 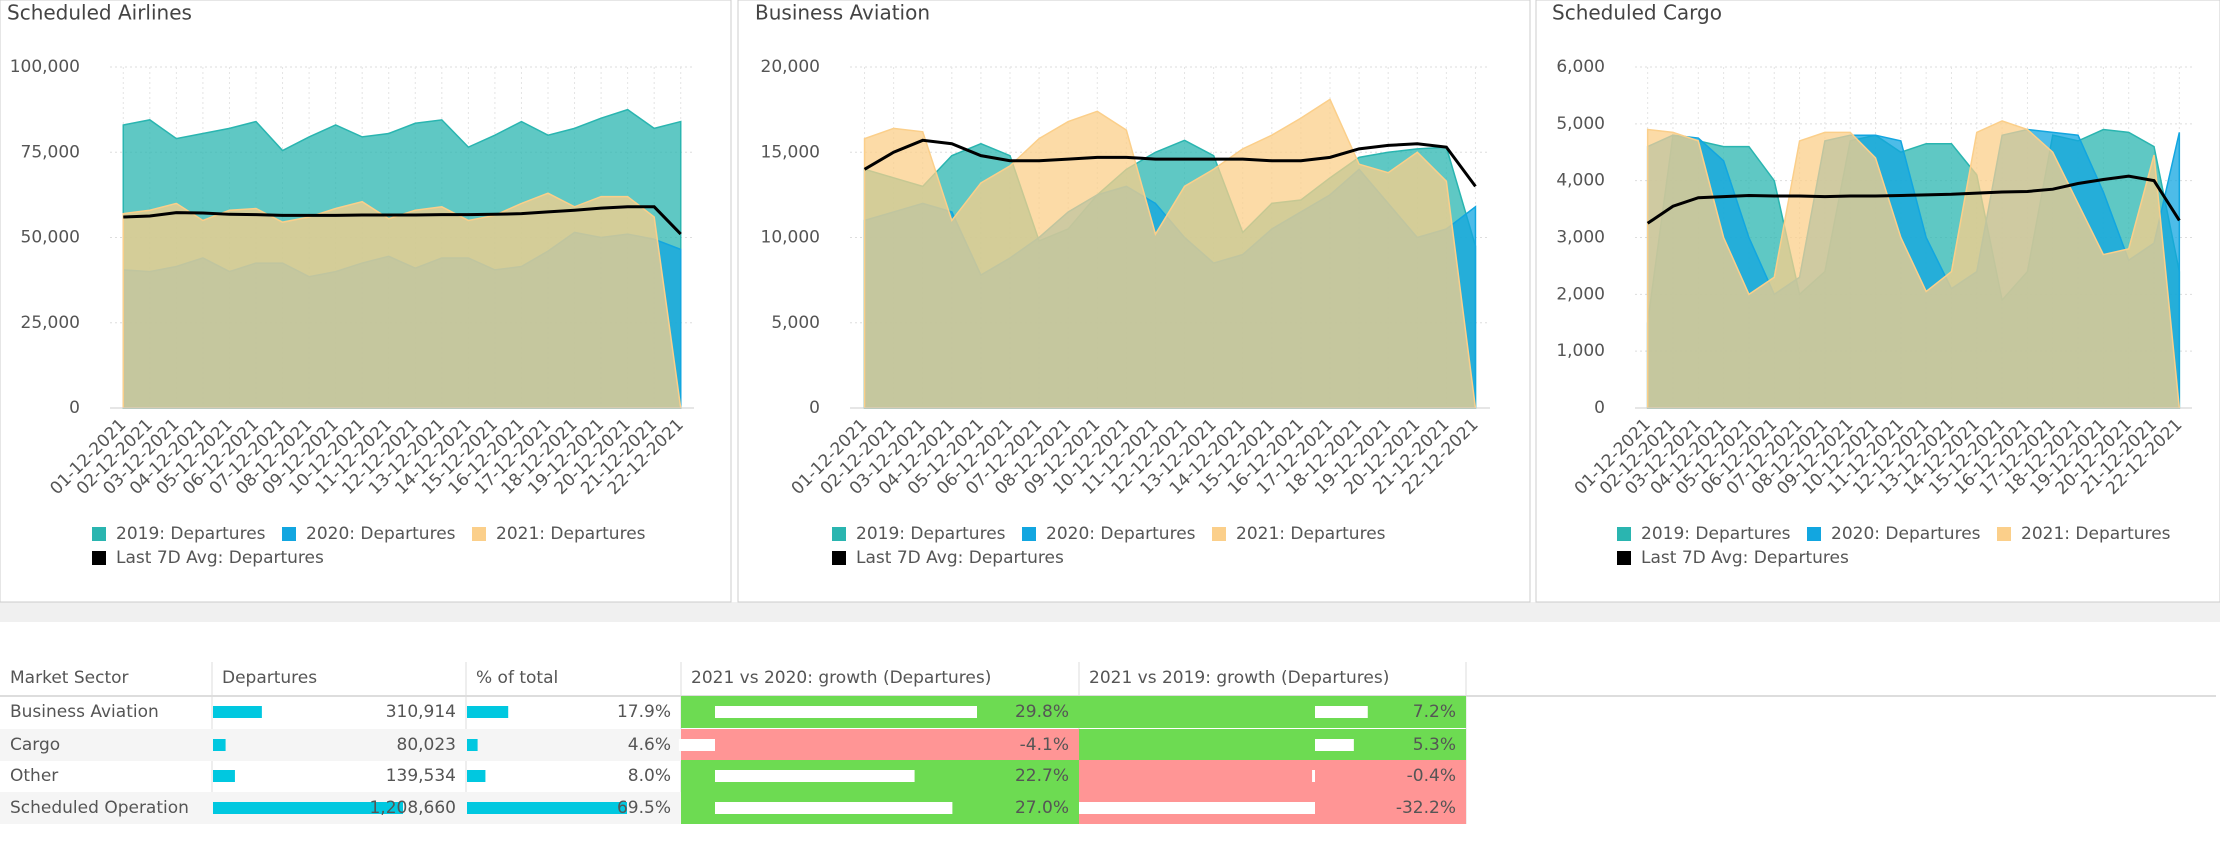 What do you see at coordinates (649, 776) in the screenshot?
I see `cell-value: 8.0%` at bounding box center [649, 776].